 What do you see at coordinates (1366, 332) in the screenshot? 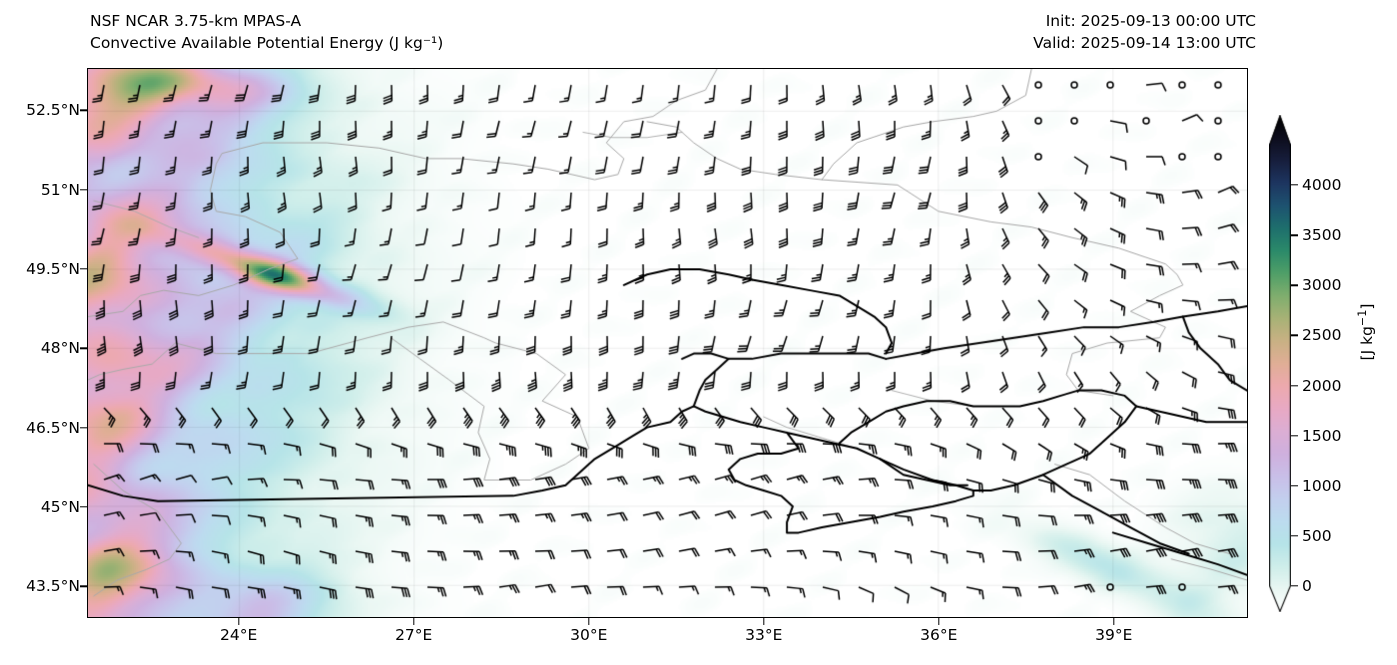
I see `colorbar-title: [J kg−1]` at bounding box center [1366, 332].